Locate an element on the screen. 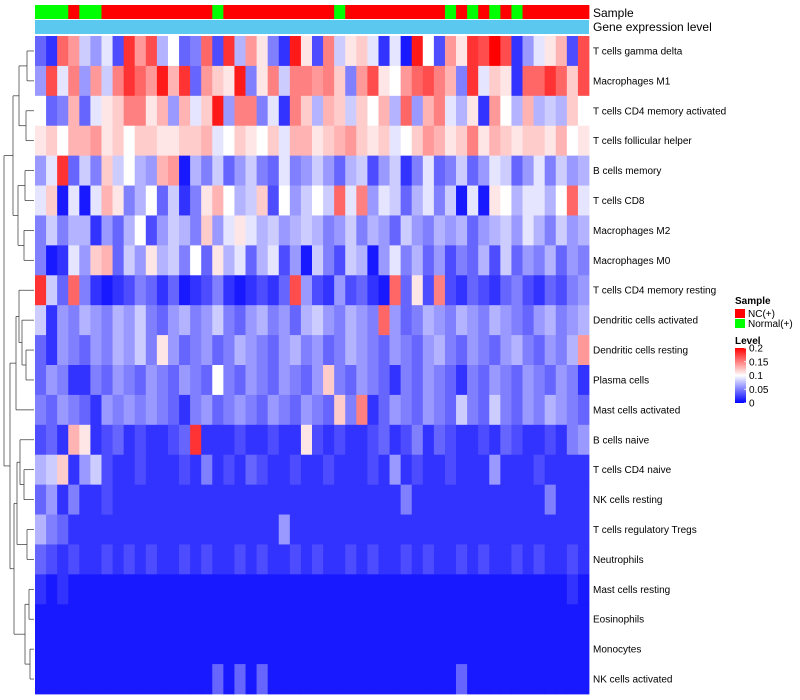 The width and height of the screenshot is (800, 700). row-label: Mast cells resting is located at coordinates (631, 590).